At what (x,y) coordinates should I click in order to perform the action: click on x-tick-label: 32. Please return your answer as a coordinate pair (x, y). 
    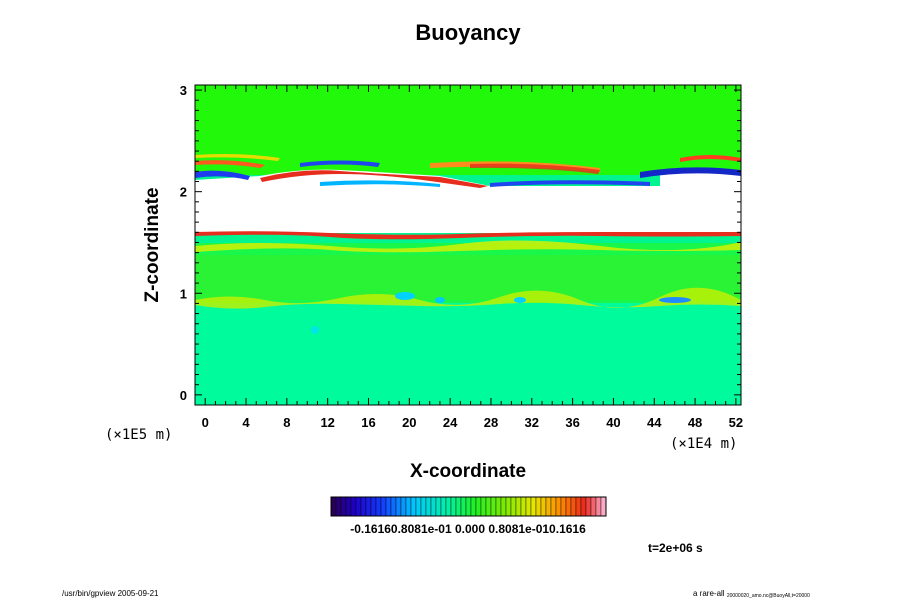
    Looking at the image, I should click on (532, 422).